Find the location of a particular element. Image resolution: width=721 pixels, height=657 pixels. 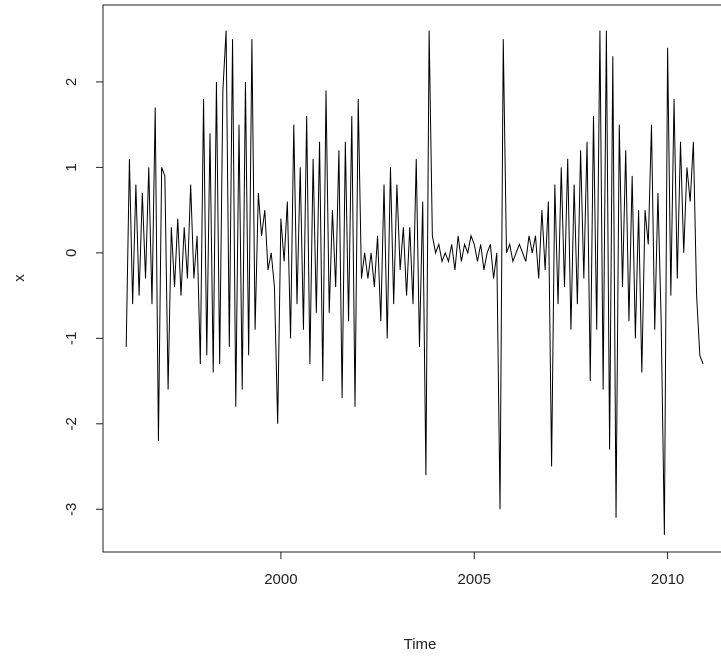

x-tick-label: 2005 is located at coordinates (474, 579).